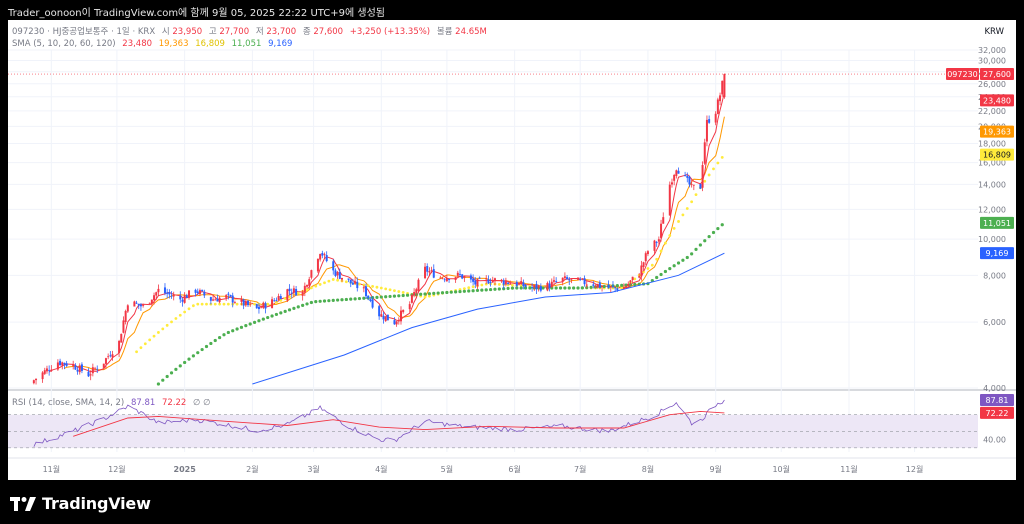  Describe the element at coordinates (80, 503) in the screenshot. I see `tradingview-logo: TradingView` at that location.